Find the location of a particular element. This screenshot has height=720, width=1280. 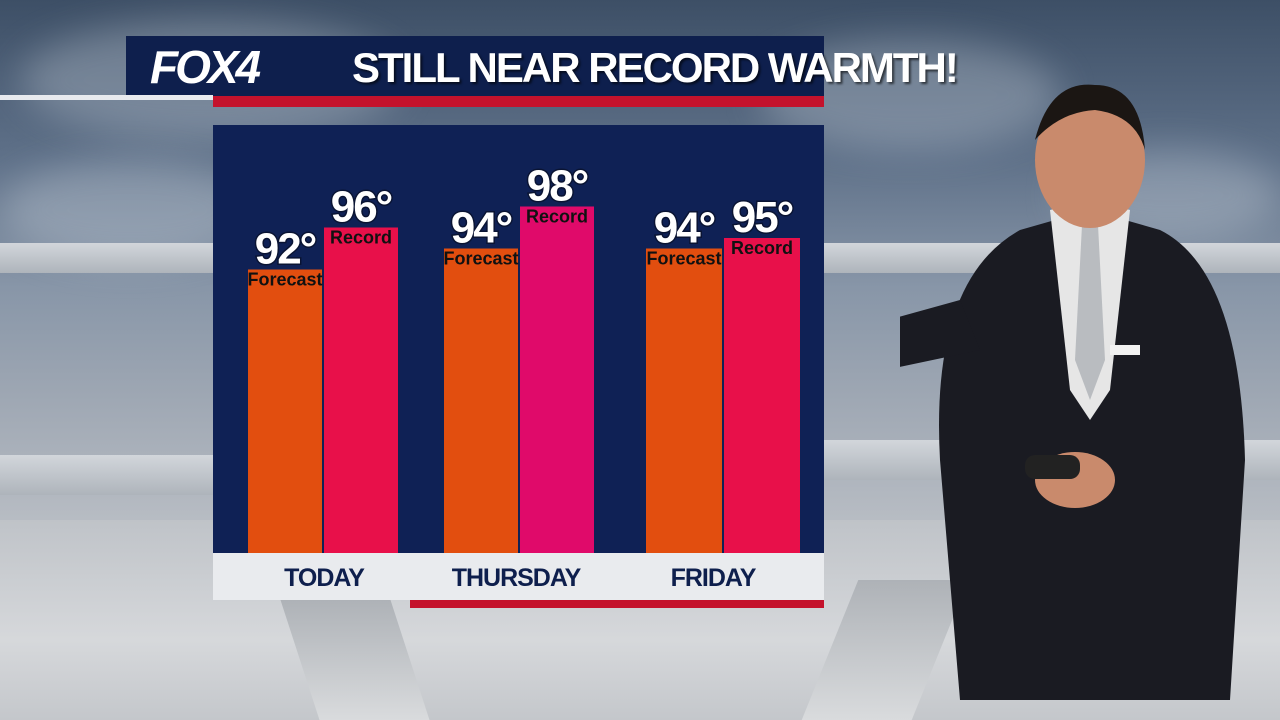

day-label-today: TODAY is located at coordinates (324, 578).